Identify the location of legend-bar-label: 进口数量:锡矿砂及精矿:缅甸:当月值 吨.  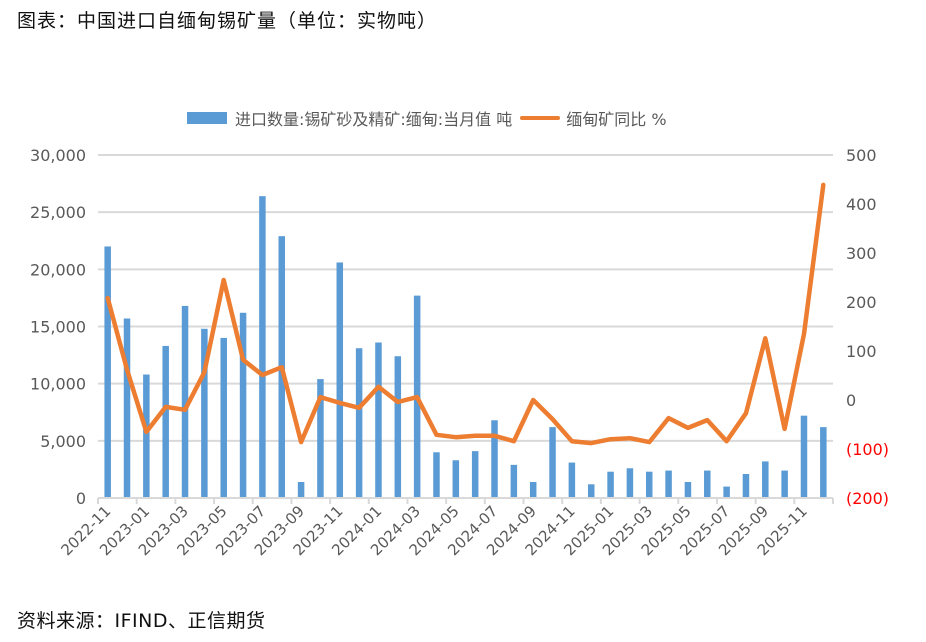
(374, 119).